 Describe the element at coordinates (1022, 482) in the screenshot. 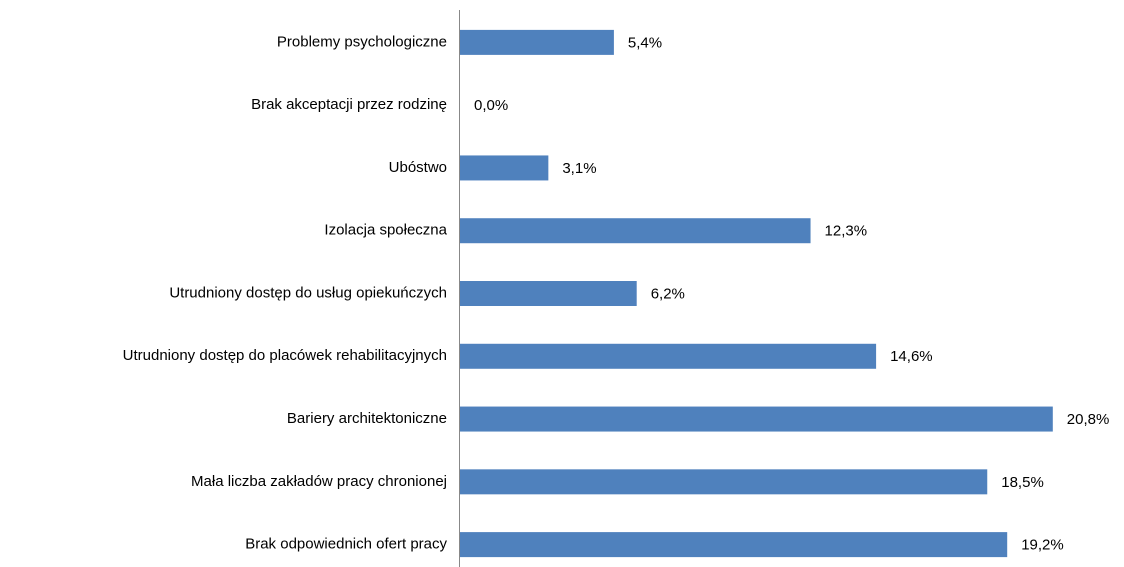

I see `value-label: 18,5%` at that location.